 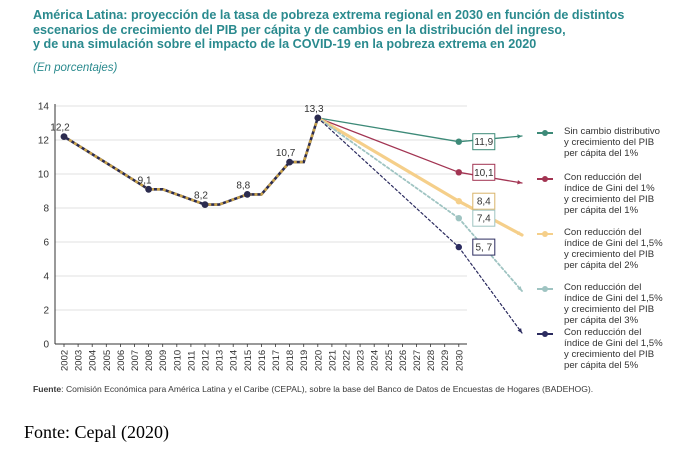 I want to click on x-tick-label: 2007, so click(x=135, y=360).